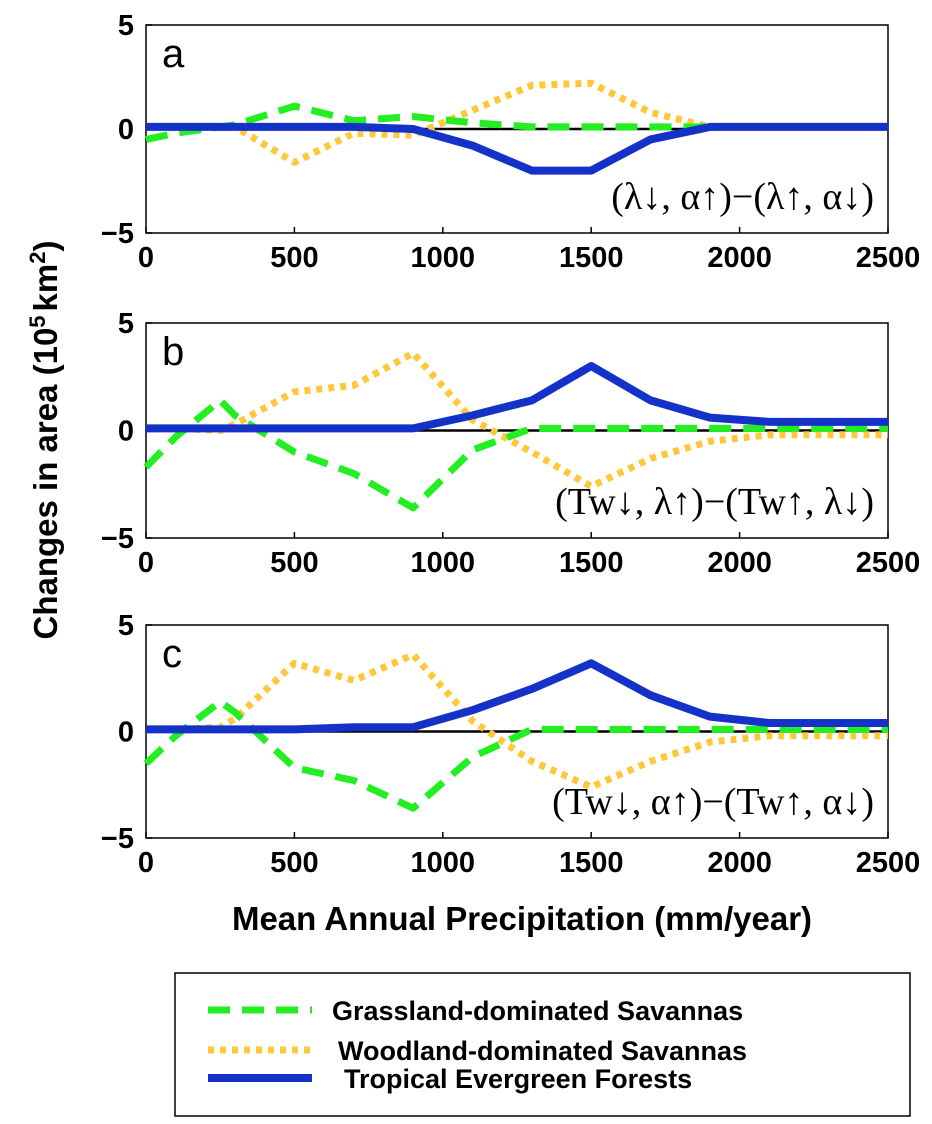 This screenshot has width=932, height=1124. Describe the element at coordinates (45, 288) in the screenshot. I see `y-axis-title-unit: km` at that location.